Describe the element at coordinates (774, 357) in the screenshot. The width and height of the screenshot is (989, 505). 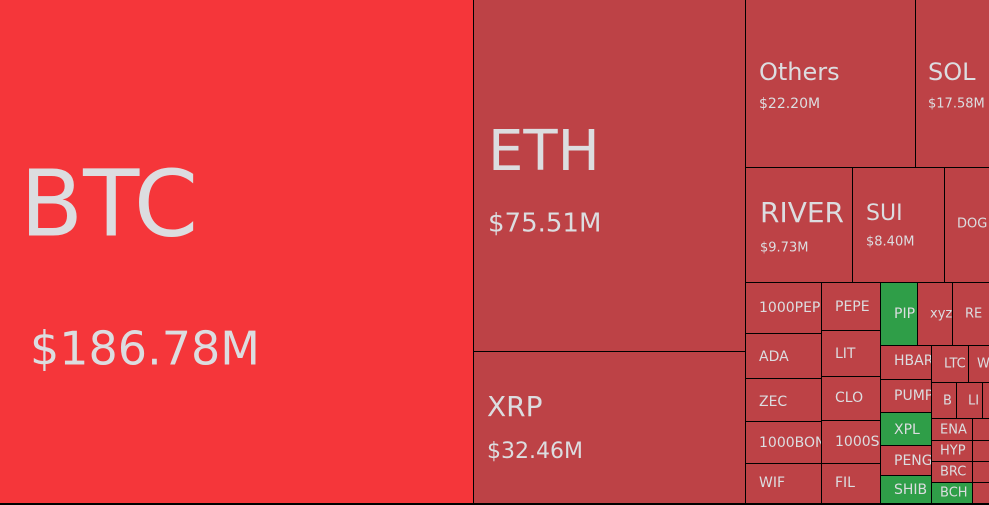
I see `tile-name: ADA` at that location.